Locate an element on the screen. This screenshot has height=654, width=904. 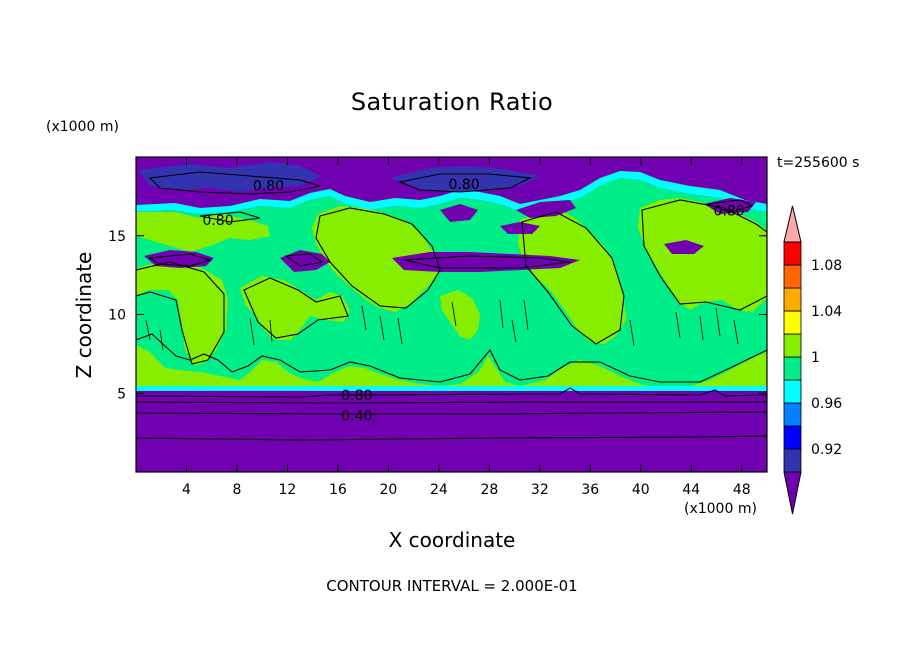
chart-title: Saturation Ratio is located at coordinates (452, 102).